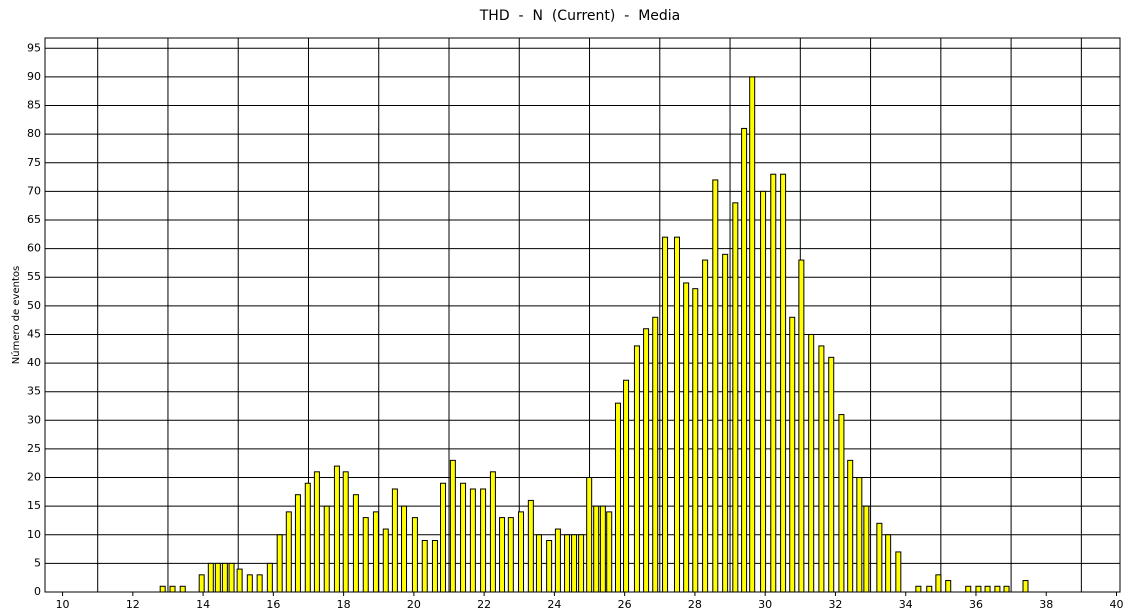 This screenshot has width=1129, height=613. What do you see at coordinates (484, 604) in the screenshot?
I see `x-tick-label: 22` at bounding box center [484, 604].